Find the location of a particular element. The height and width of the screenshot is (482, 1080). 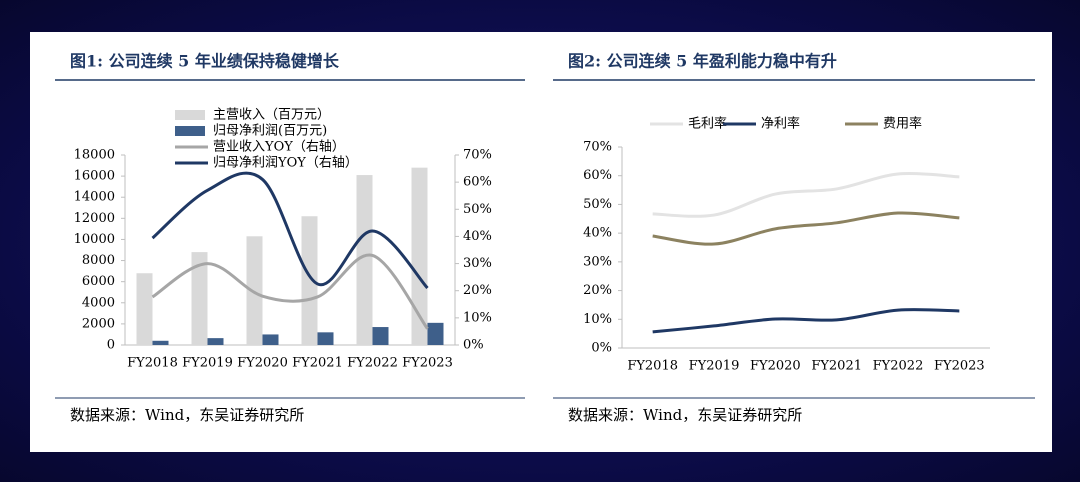

legend-label: 归母净利润YOY（右轴） is located at coordinates (285, 163).